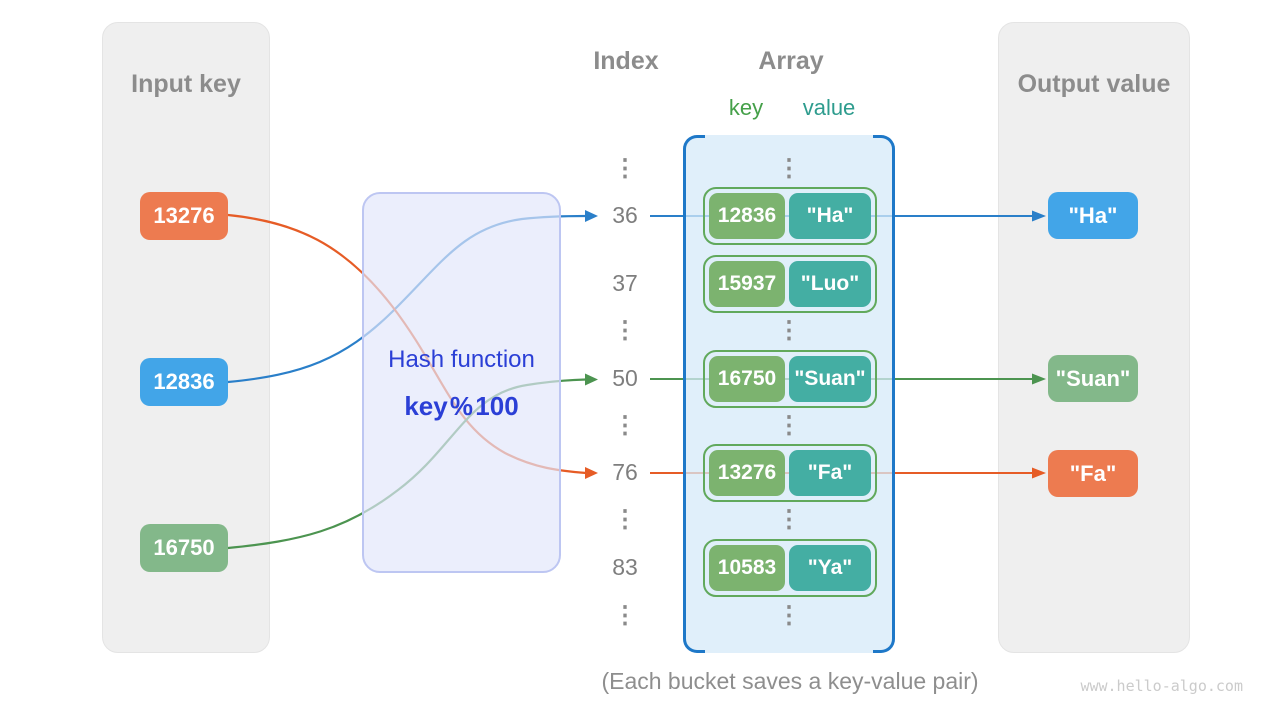  Describe the element at coordinates (1094, 84) in the screenshot. I see `output-panel-title: Output value` at that location.